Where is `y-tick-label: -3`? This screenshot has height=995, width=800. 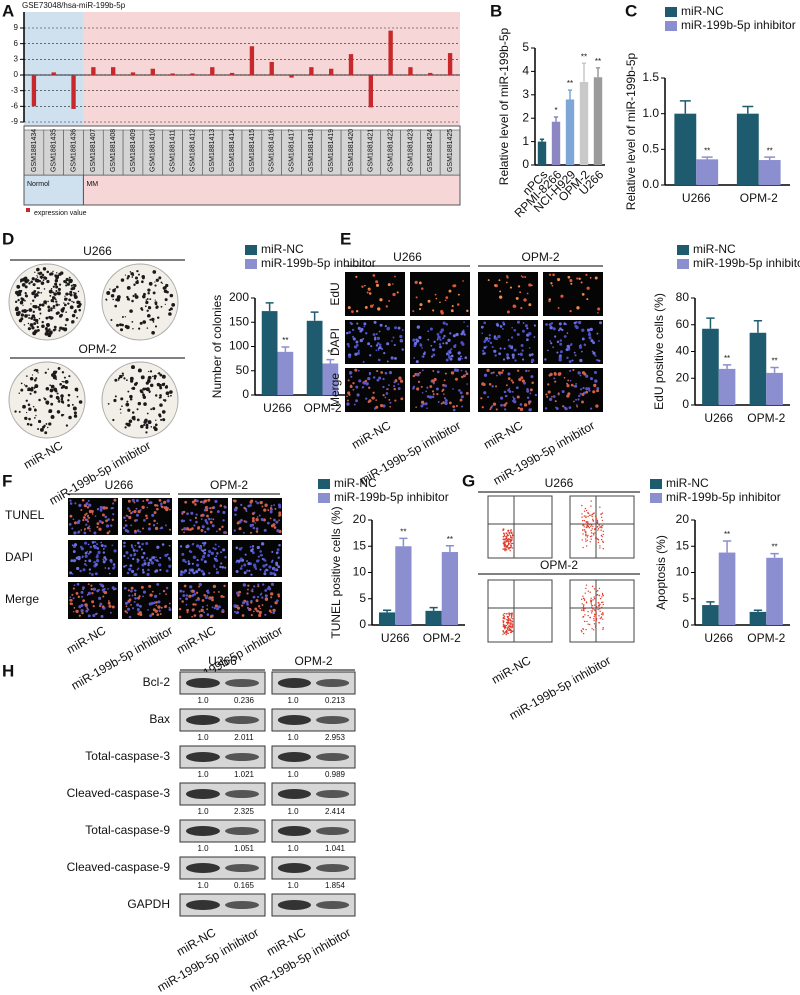
y-tick-label: -3 is located at coordinates (15, 90).